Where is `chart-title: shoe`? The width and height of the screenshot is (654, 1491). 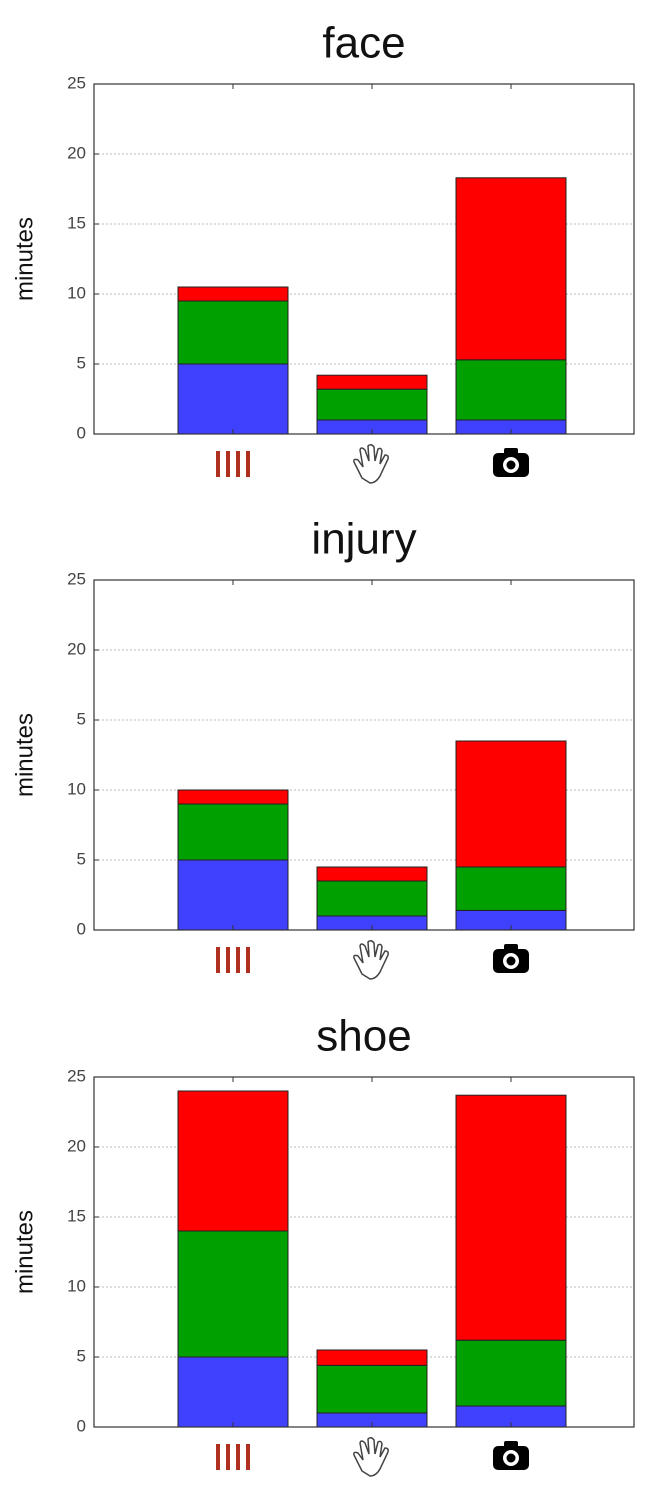
chart-title: shoe is located at coordinates (363, 1036).